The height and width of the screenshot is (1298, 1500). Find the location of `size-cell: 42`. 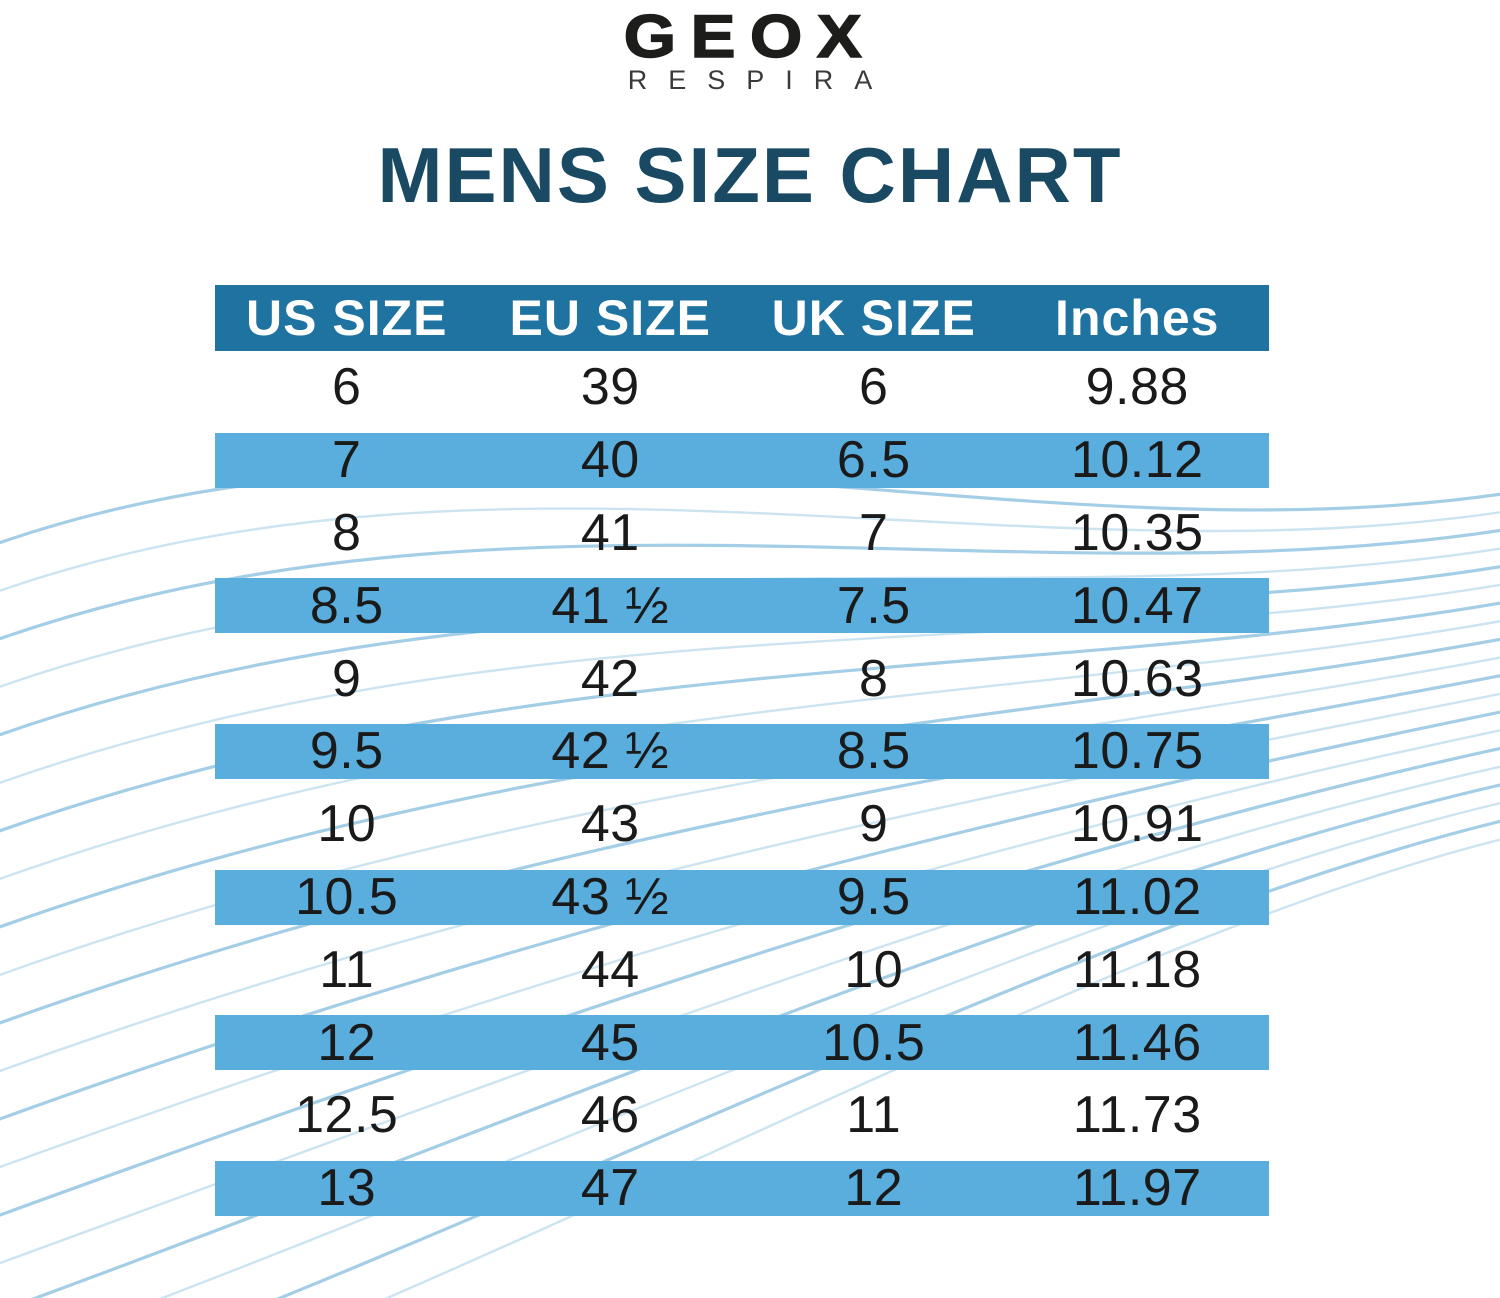

size-cell: 42 is located at coordinates (610, 678).